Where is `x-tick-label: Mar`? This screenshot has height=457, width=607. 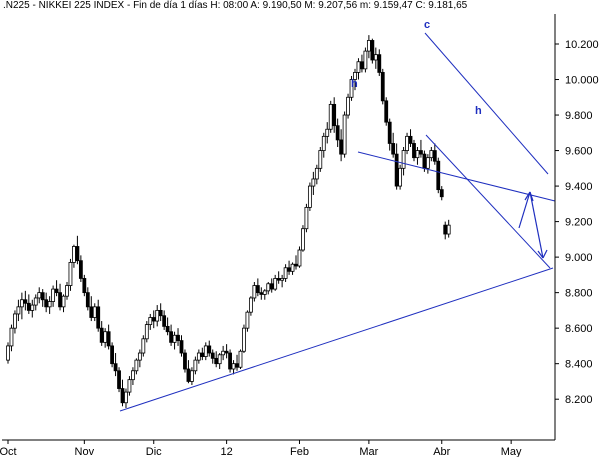
x-tick-label: Mar is located at coordinates (368, 451).